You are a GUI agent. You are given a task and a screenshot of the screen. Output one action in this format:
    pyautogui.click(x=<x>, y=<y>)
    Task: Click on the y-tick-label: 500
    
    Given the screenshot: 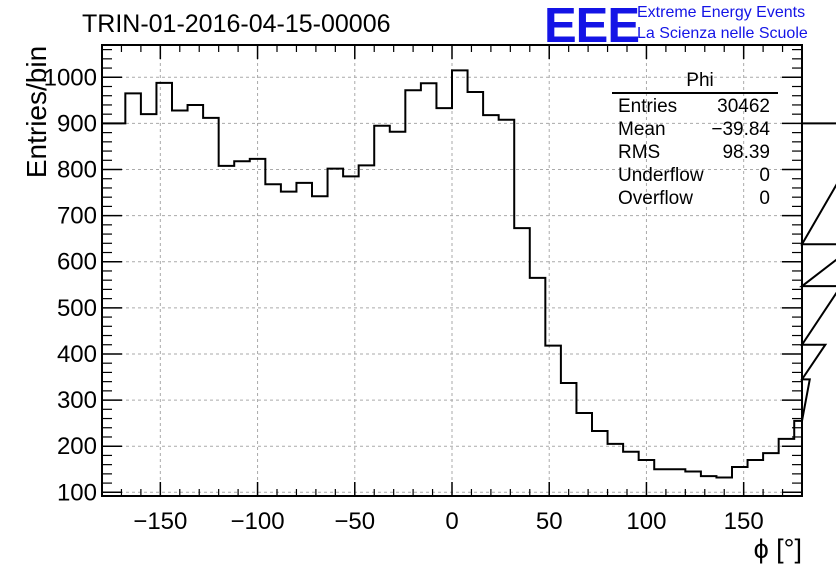 What is the action you would take?
    pyautogui.click(x=77, y=308)
    